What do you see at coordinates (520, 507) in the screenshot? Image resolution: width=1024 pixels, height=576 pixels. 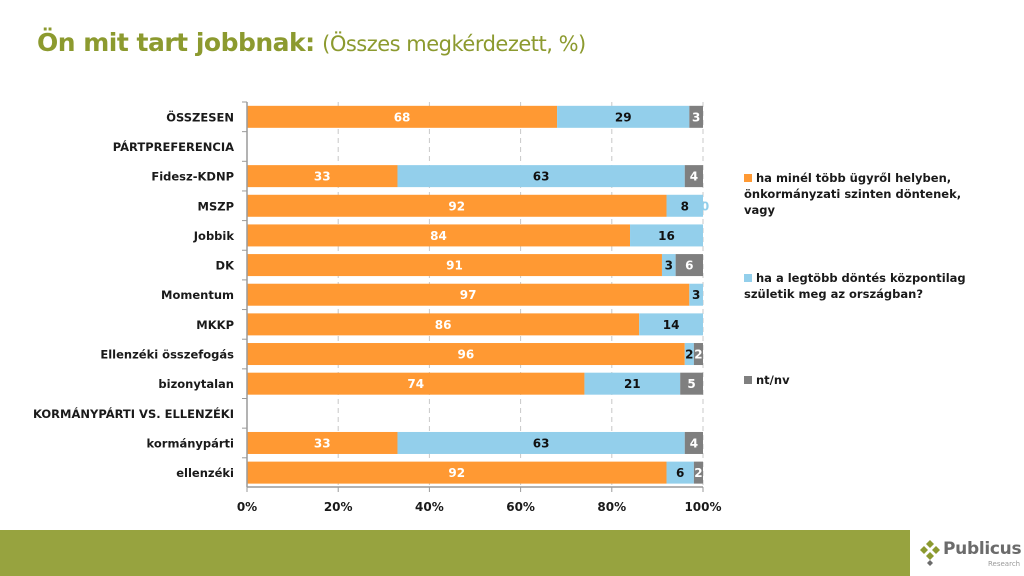 I see `x-tick-label: 60%` at bounding box center [520, 507].